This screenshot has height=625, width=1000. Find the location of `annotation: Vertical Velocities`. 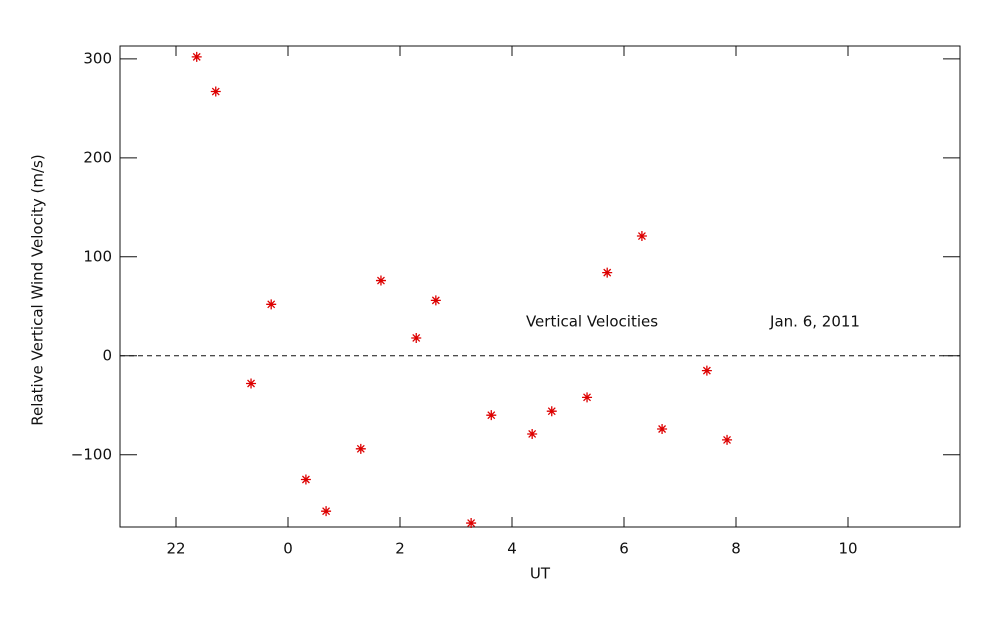

annotation: Vertical Velocities is located at coordinates (592, 322).